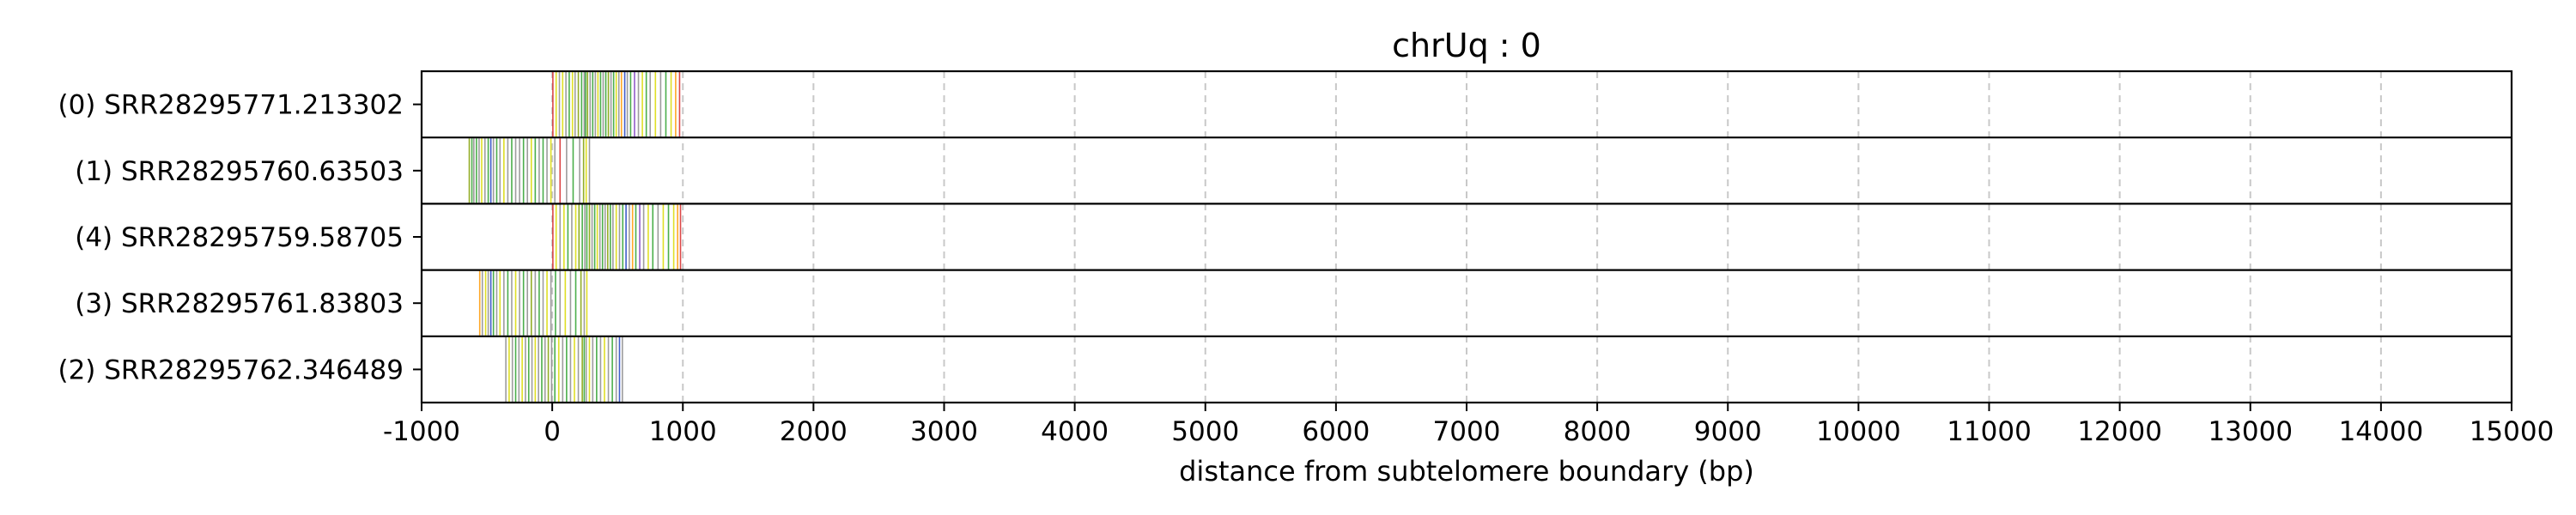 This screenshot has width=2576, height=515. I want to click on x-tick-label: 15000, so click(2513, 431).